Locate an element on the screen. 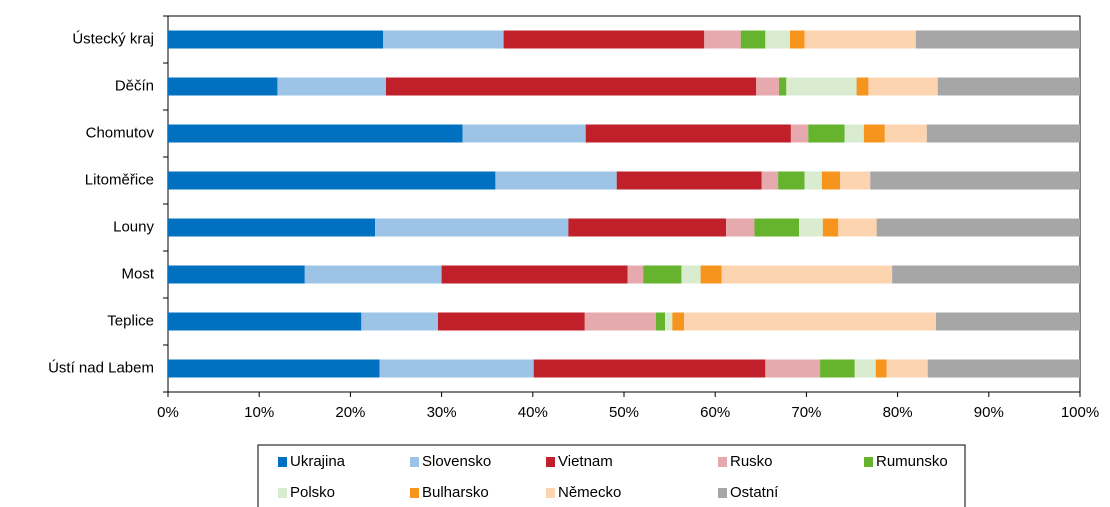 The image size is (1110, 507). y-tick-label: Chomutov is located at coordinates (120, 132).